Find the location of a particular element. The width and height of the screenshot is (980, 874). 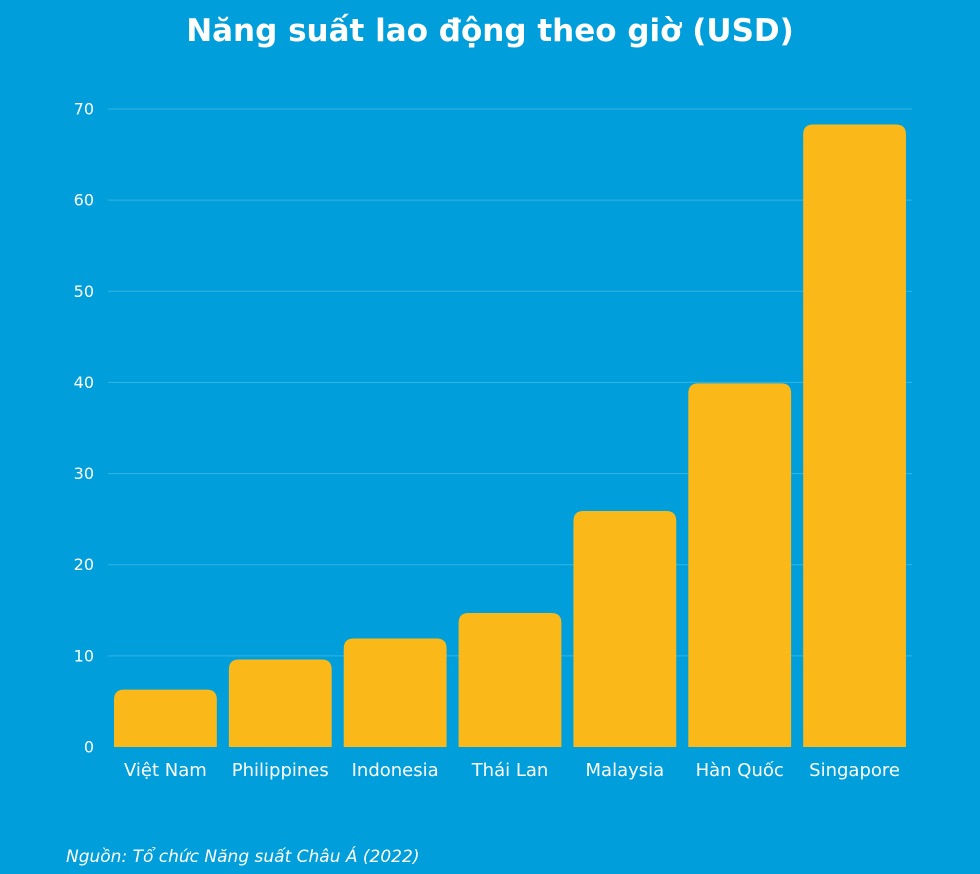

y-tick-label: 20 is located at coordinates (84, 564).